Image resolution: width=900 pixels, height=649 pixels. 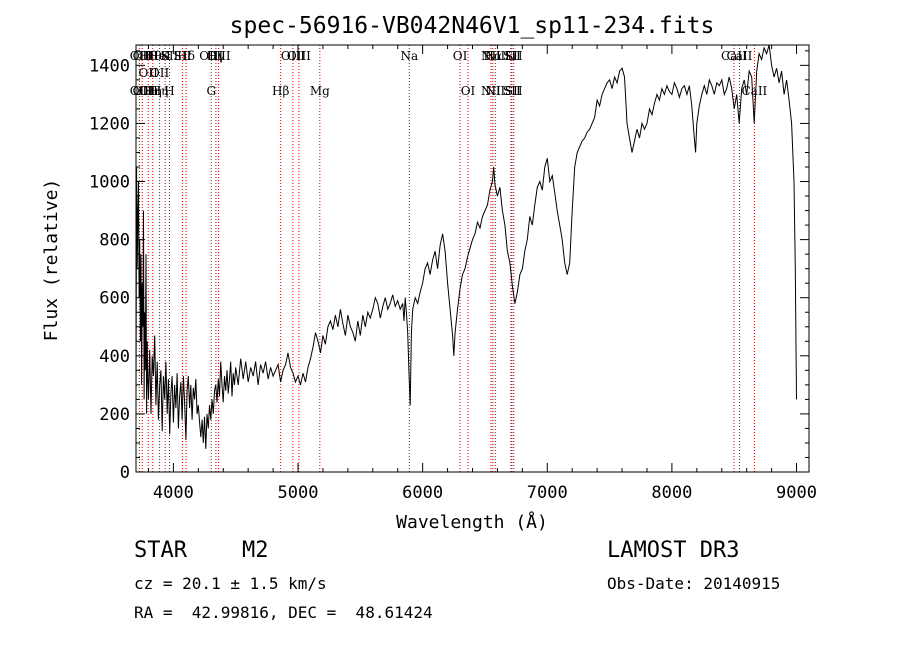 What do you see at coordinates (673, 550) in the screenshot?
I see `survey-name: LAMOST DR3` at bounding box center [673, 550].